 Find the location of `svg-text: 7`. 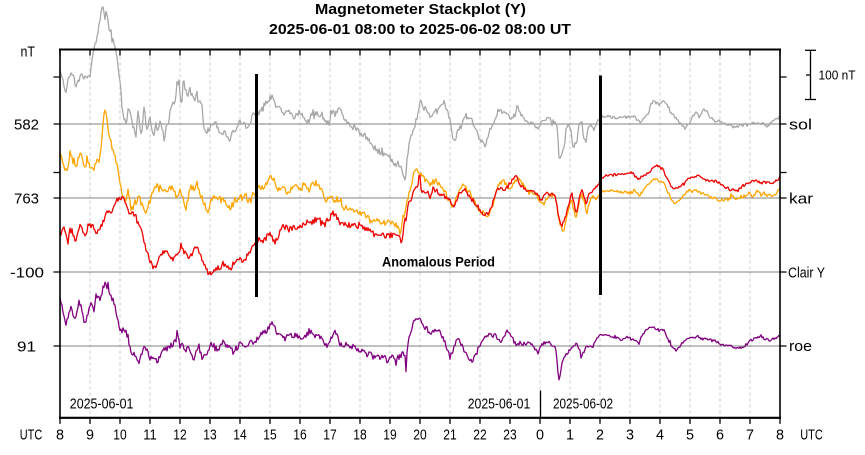

svg-text: 7 is located at coordinates (750, 436).